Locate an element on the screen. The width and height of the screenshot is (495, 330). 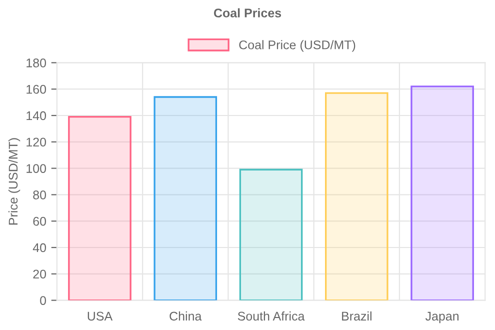
legend-label: Coal Price (USD/MT) is located at coordinates (297, 46).